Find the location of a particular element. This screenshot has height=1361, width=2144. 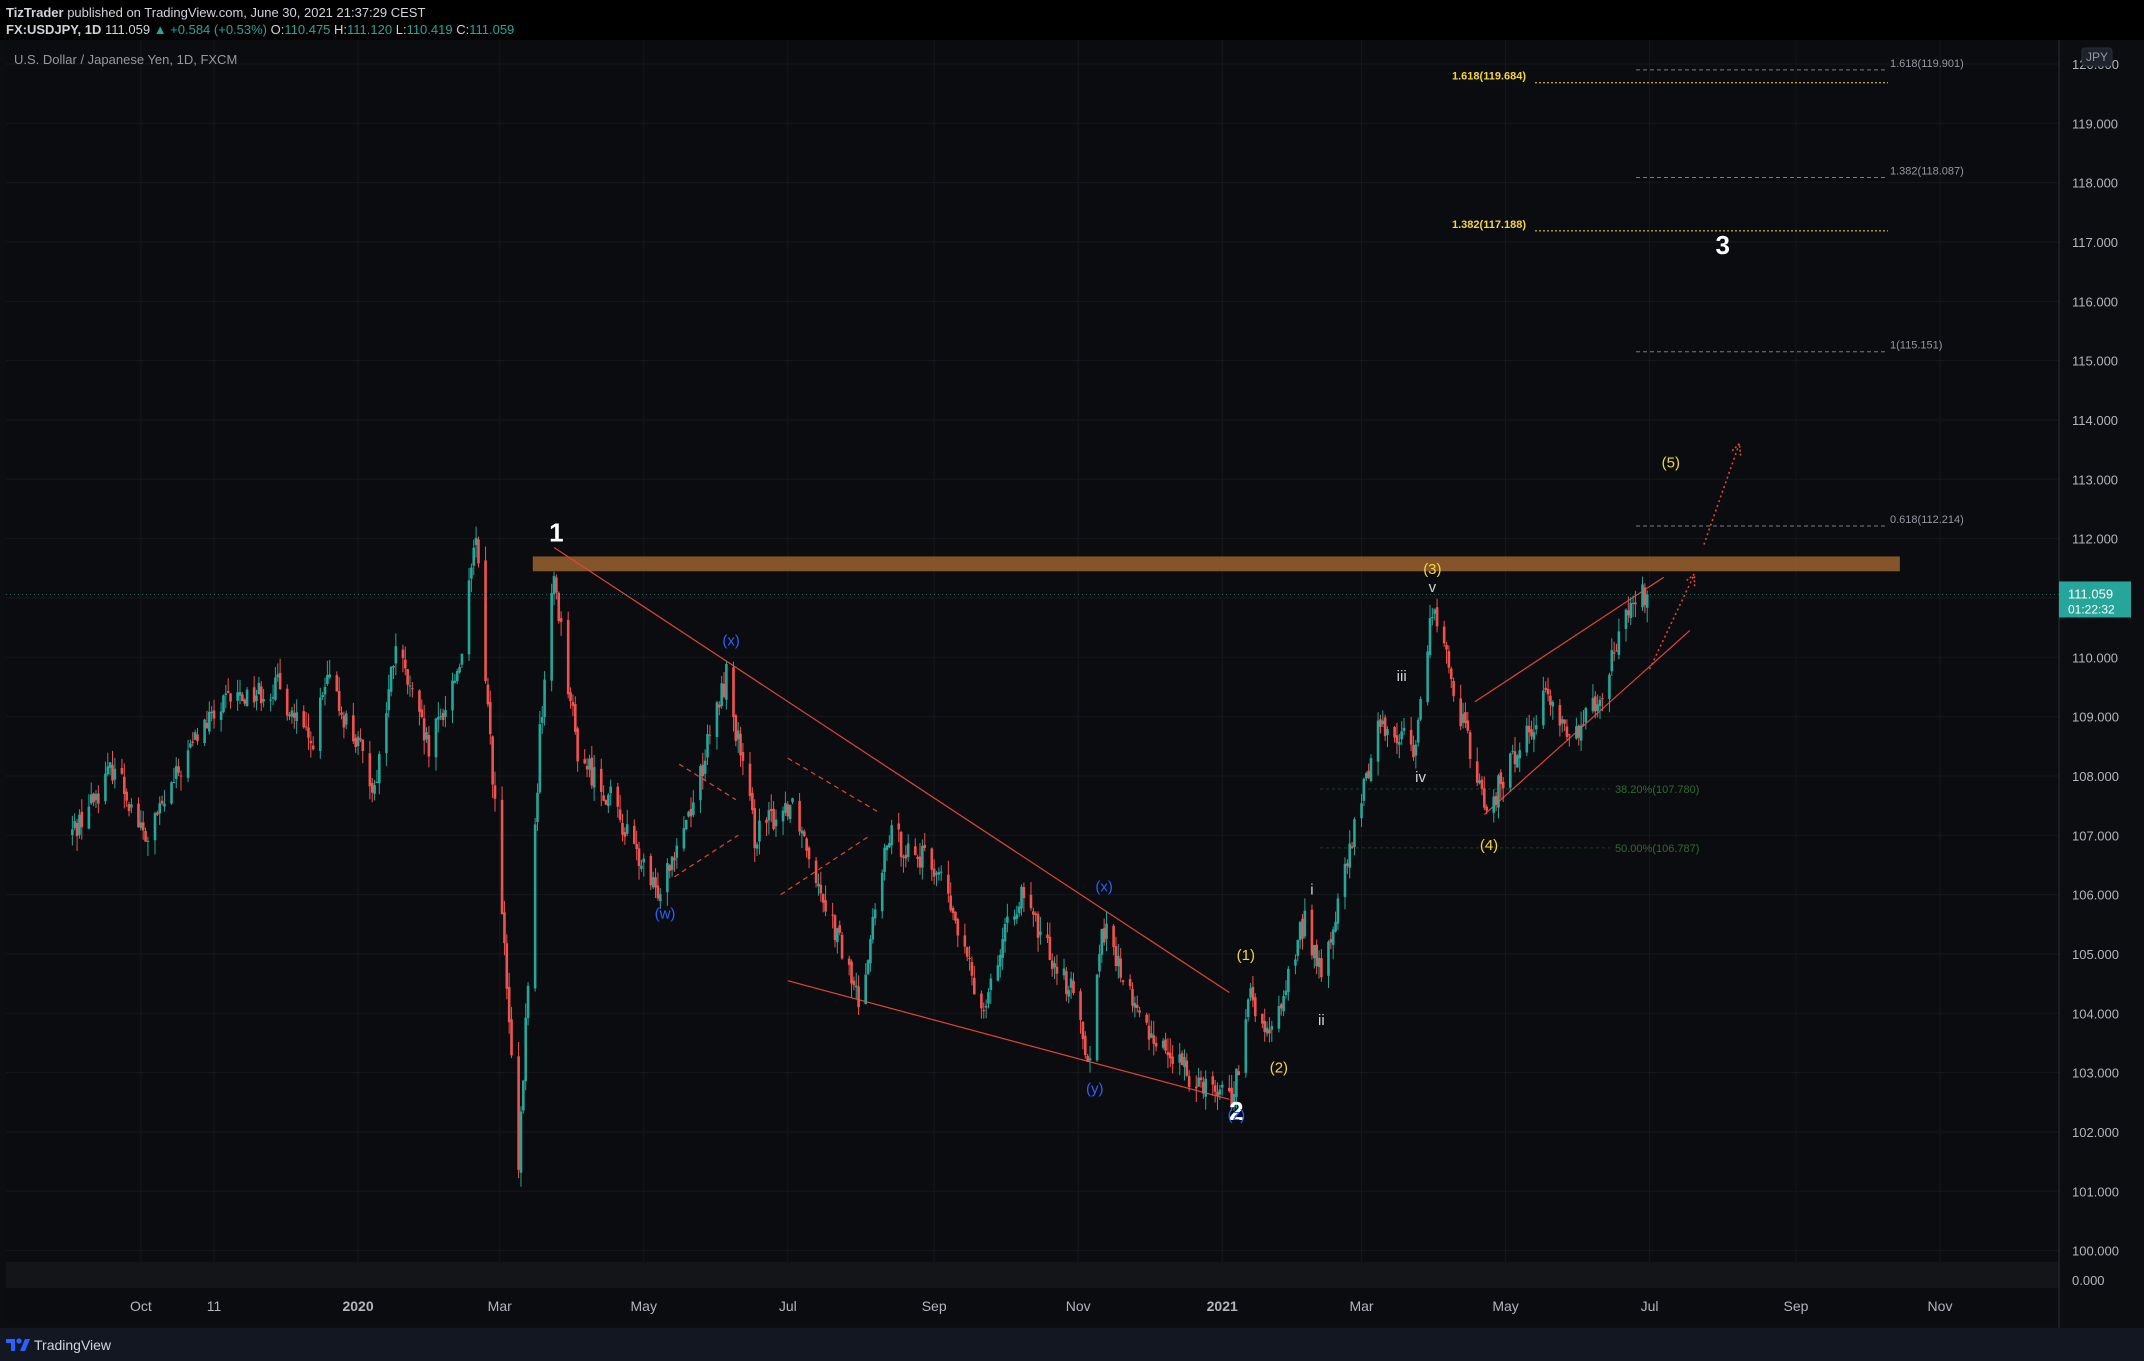

wave-label: (z) is located at coordinates (1237, 1115).